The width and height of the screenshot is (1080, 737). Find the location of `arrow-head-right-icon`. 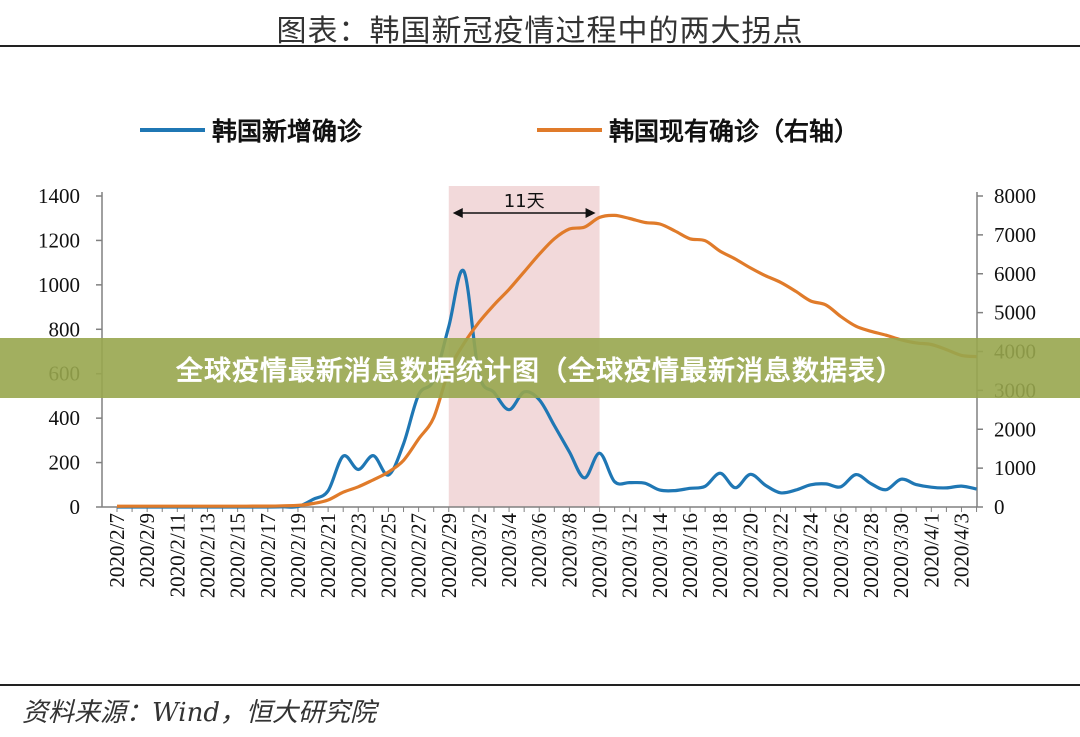

arrow-head-right-icon is located at coordinates (590, 213).